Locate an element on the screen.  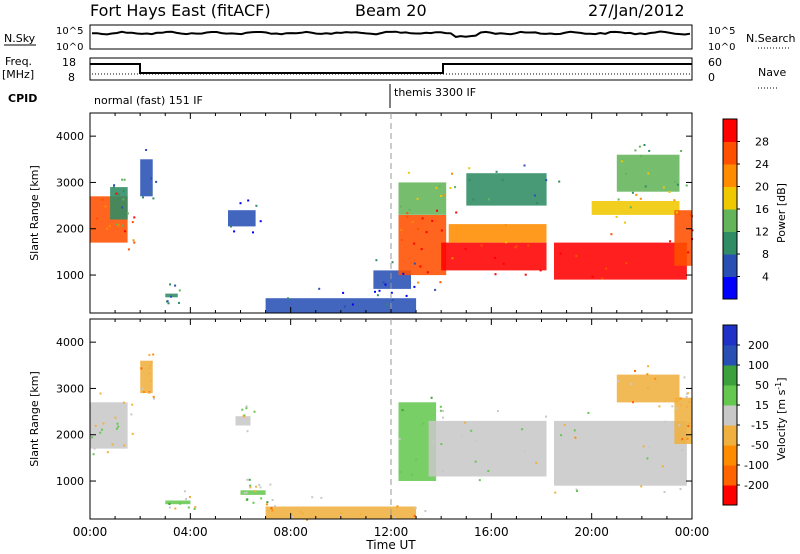
velocity-y-label: Slant Range [km] is located at coordinates (34, 419).